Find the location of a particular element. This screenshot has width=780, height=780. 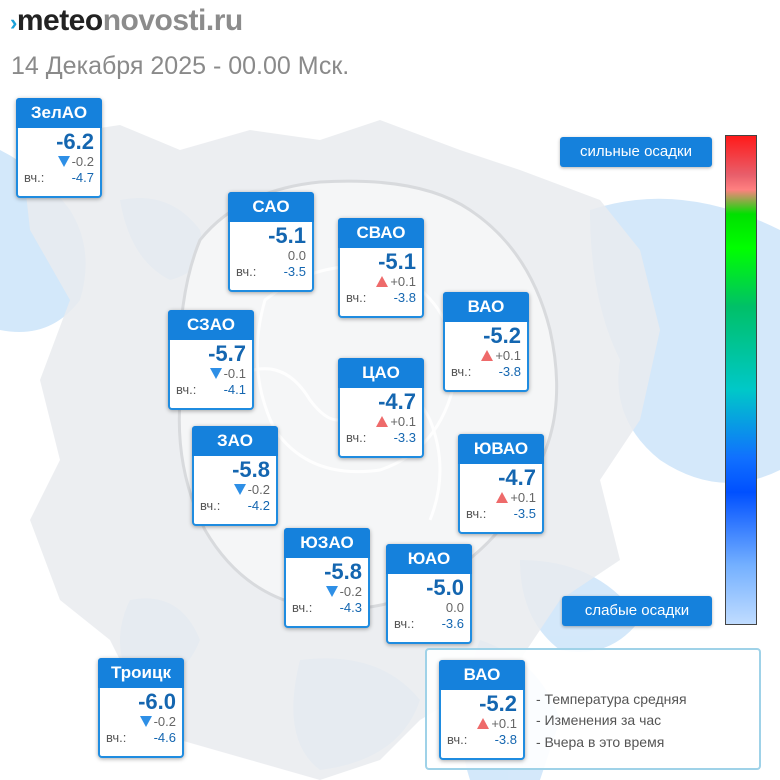

yesterday-temp: -3.5 is located at coordinates (524, 513).